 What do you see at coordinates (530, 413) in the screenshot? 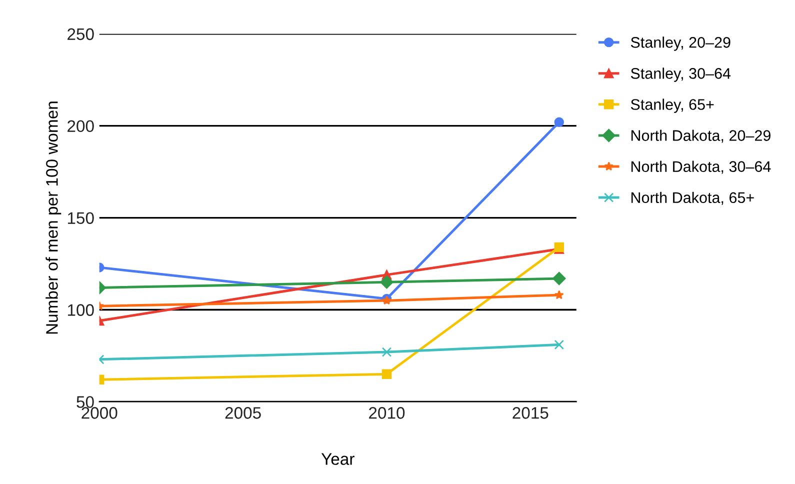
I see `x-tick-label: 2015` at bounding box center [530, 413].